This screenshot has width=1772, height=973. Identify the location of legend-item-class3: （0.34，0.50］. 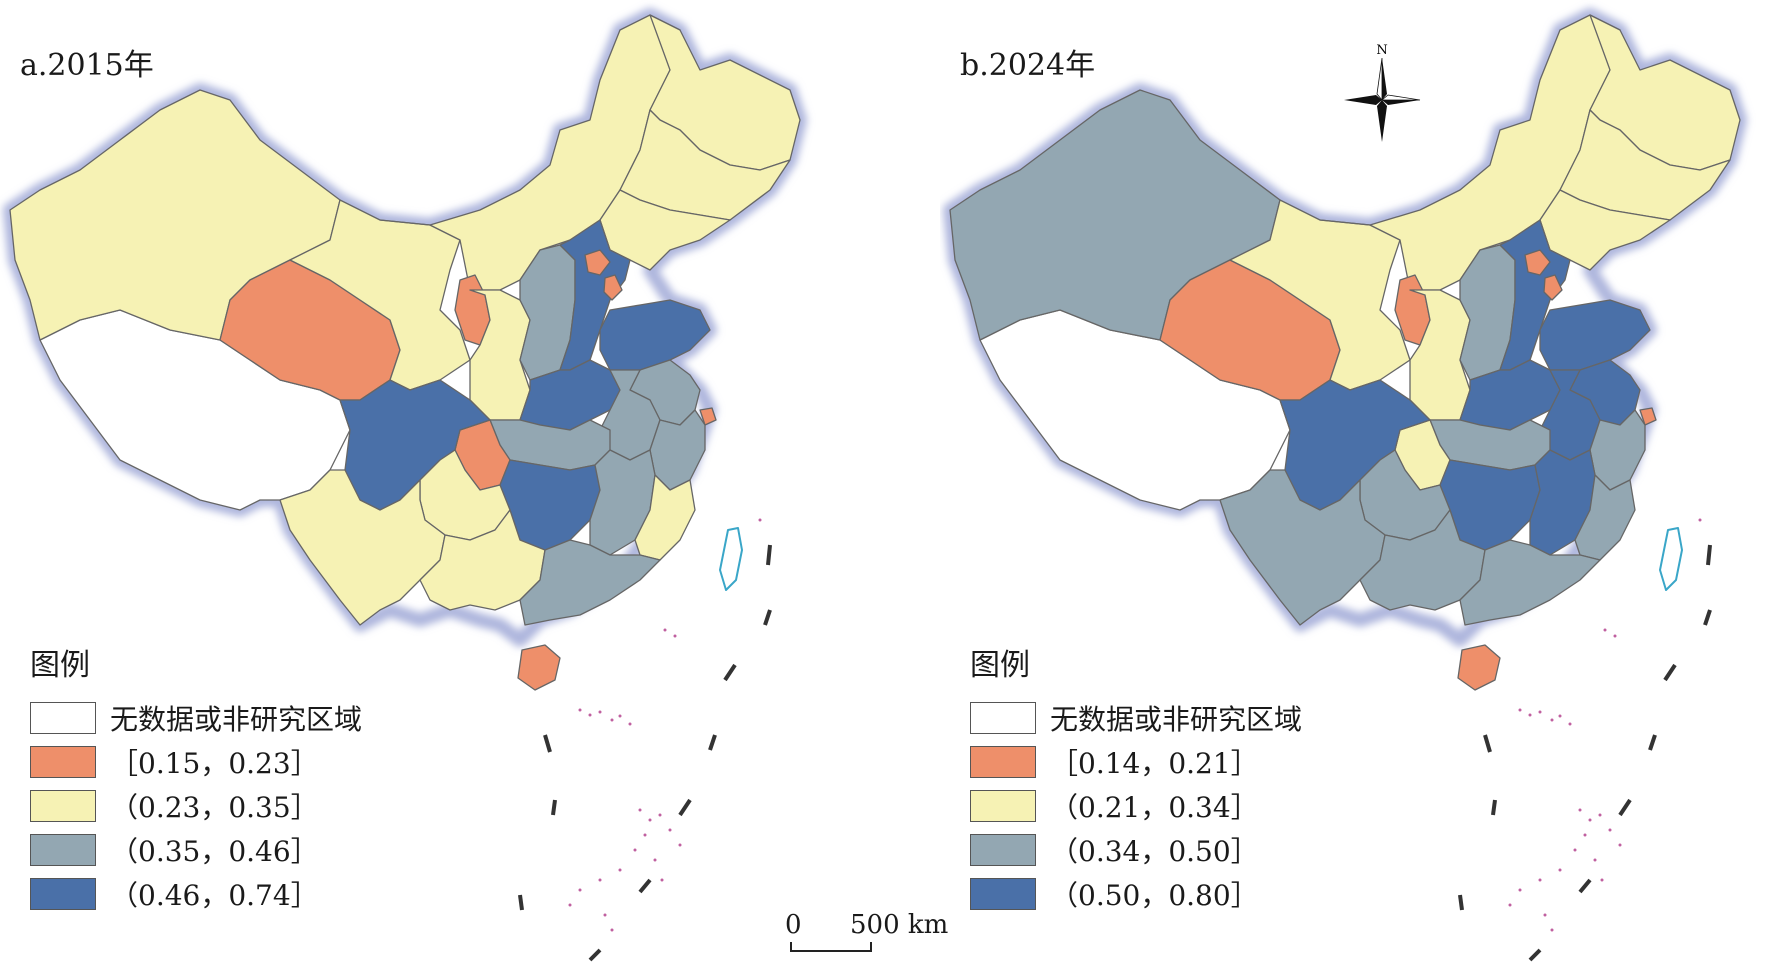
(1136, 850).